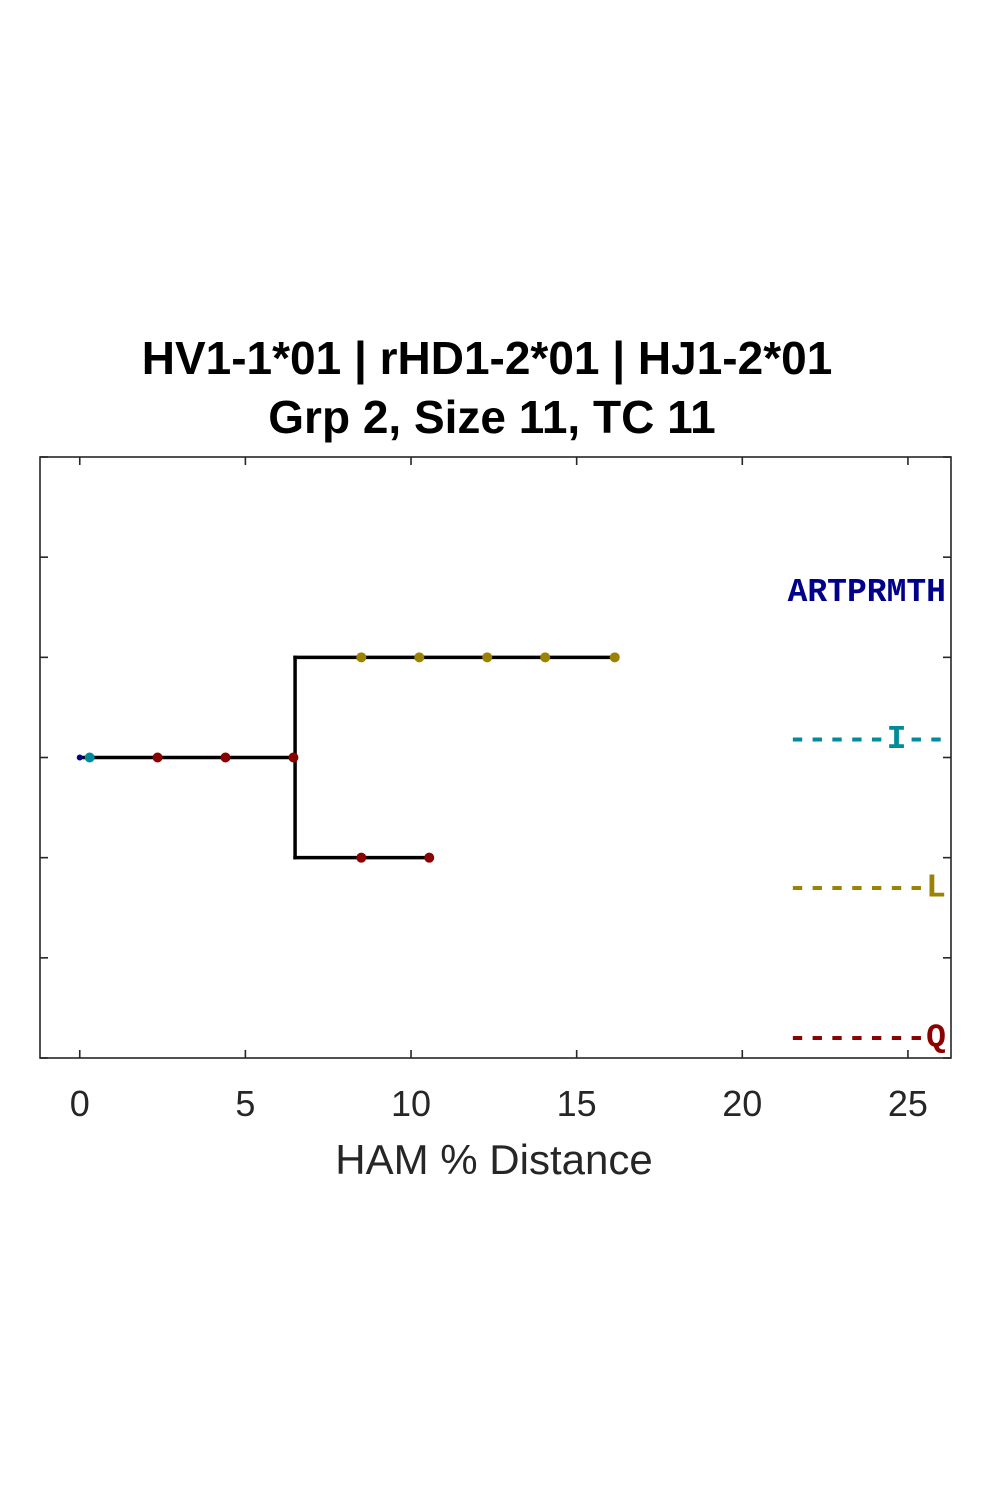  I want to click on x-tick-labels: 0 5 10 15 20 25, so click(499, 1103).